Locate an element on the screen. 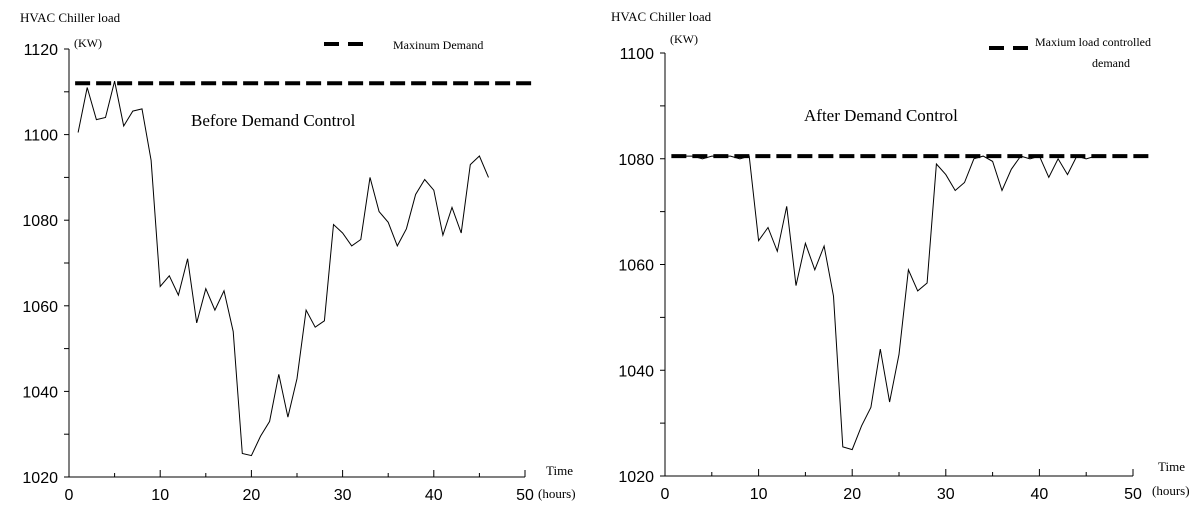 The height and width of the screenshot is (516, 1195). right-legend-label-line2: demand is located at coordinates (1111, 63).